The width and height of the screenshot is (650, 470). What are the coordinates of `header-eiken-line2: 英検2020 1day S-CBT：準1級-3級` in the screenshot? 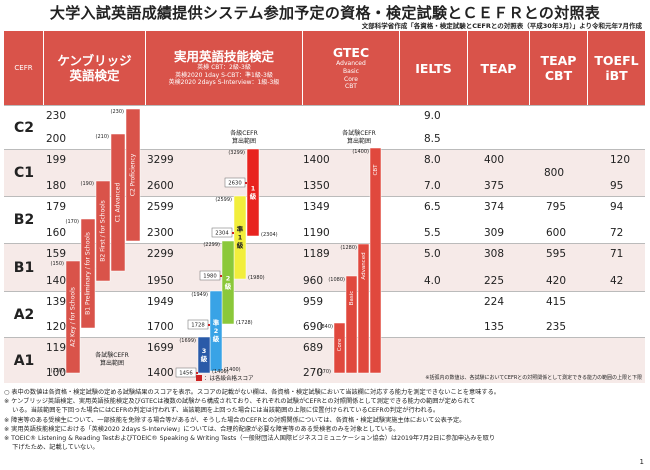 It's located at (224, 75).